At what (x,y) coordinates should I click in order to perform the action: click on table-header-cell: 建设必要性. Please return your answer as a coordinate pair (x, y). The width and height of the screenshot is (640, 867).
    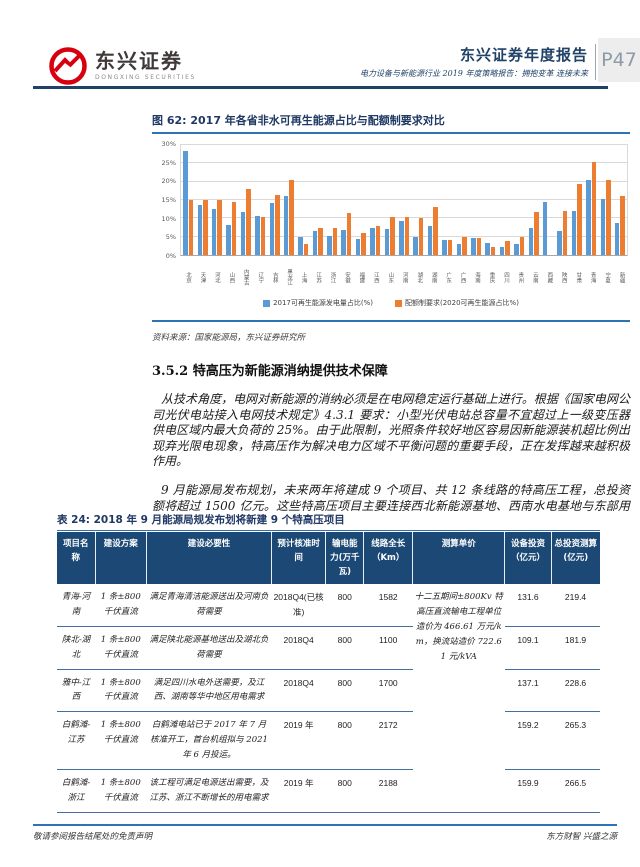
    Looking at the image, I should click on (209, 558).